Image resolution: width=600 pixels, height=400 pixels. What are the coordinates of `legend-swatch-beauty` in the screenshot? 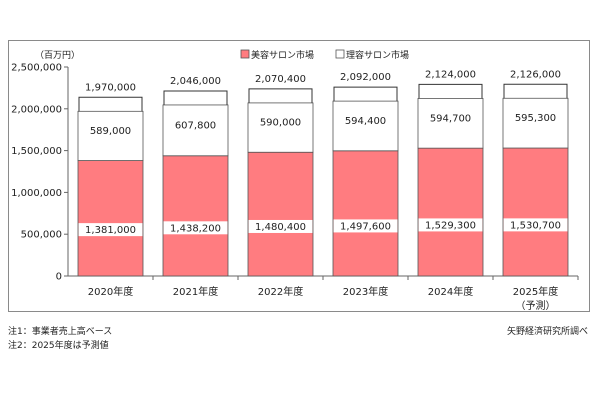 It's located at (245, 54).